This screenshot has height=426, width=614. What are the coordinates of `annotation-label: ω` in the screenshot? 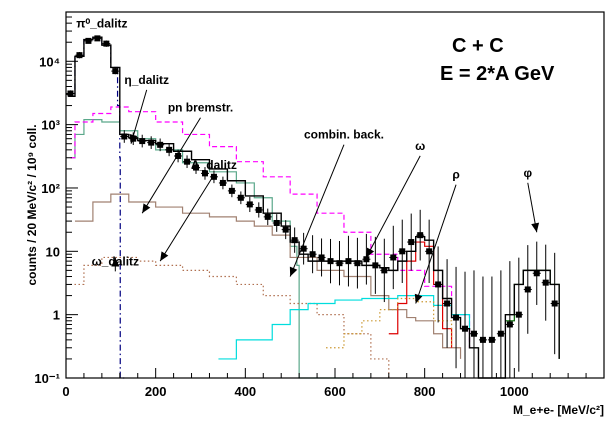 It's located at (420, 146).